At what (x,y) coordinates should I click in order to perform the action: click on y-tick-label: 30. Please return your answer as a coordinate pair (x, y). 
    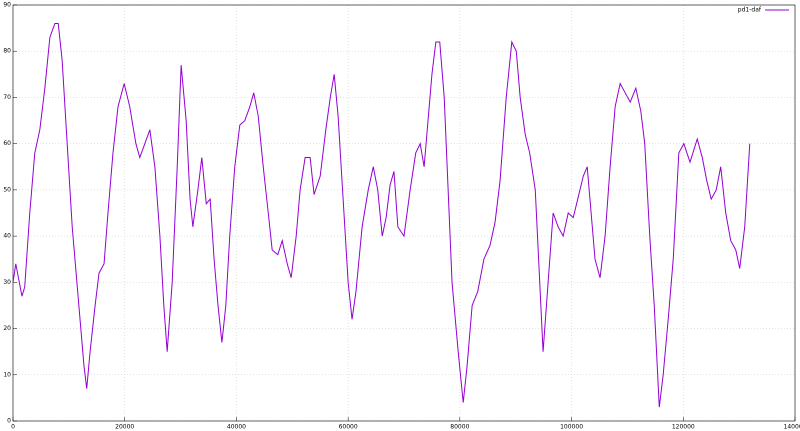
    Looking at the image, I should click on (7, 282).